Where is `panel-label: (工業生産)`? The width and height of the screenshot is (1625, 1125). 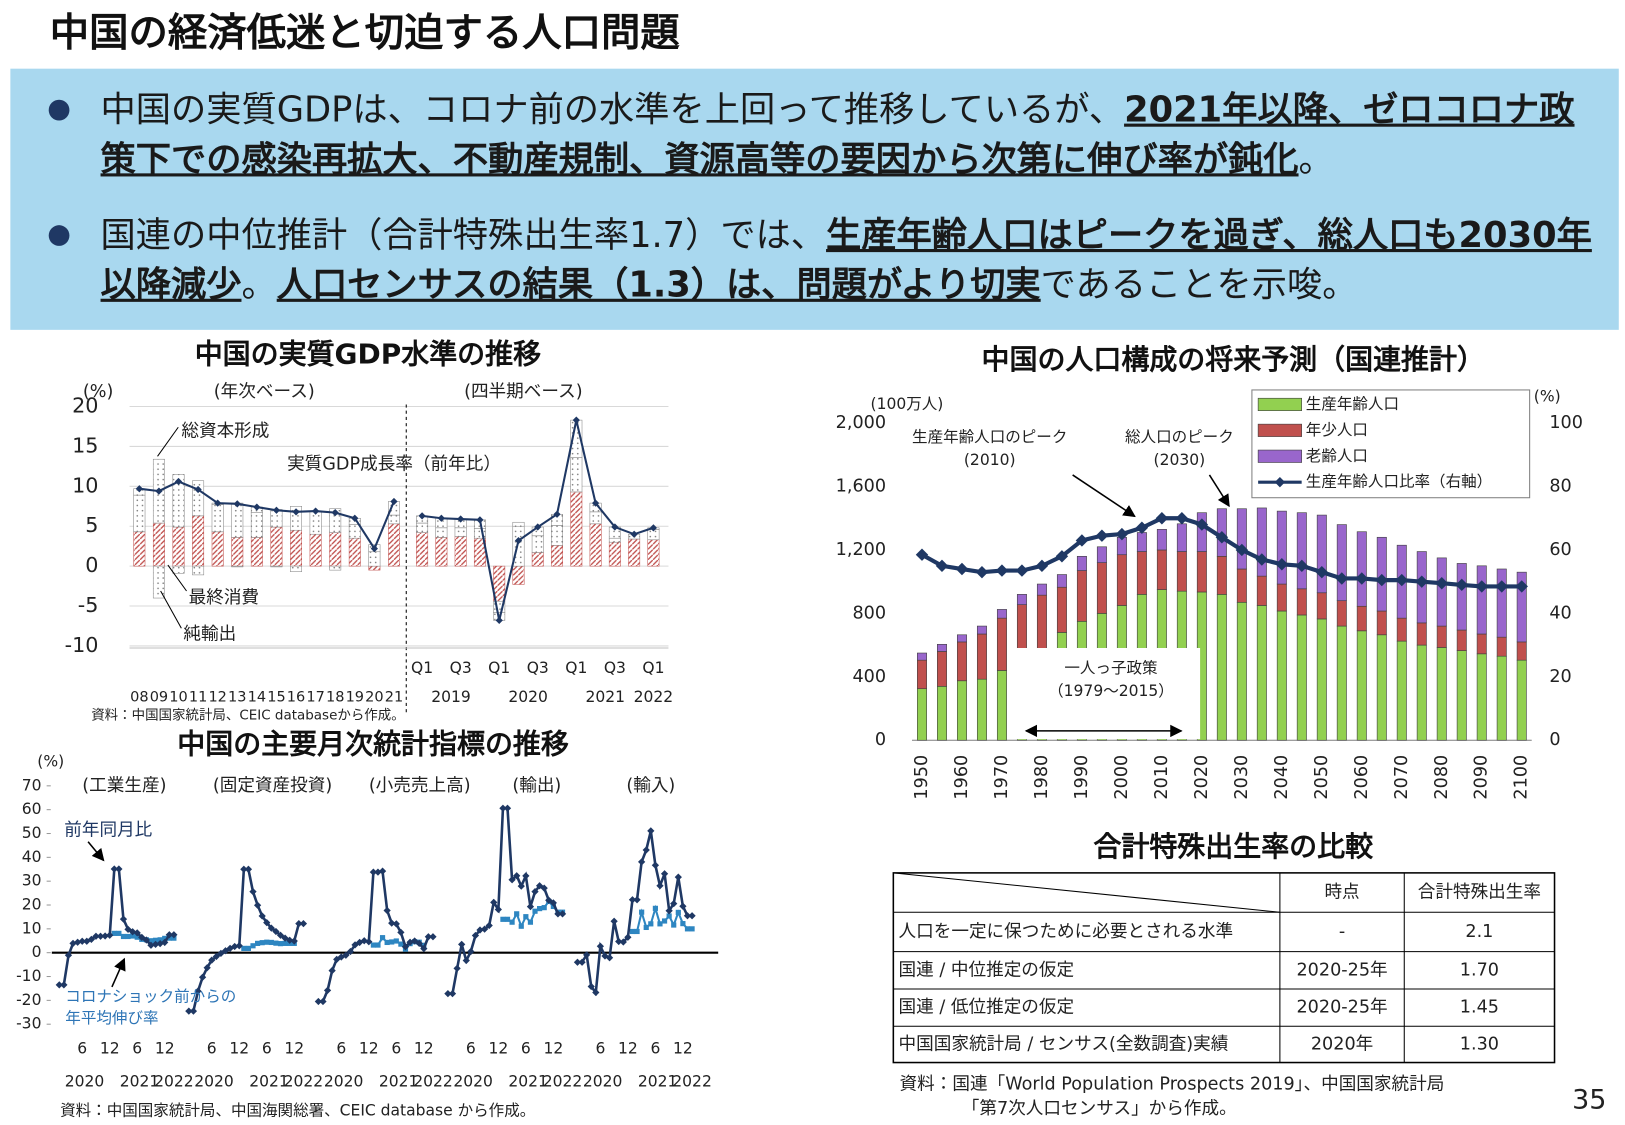 panel-label: (工業生産) is located at coordinates (124, 786).